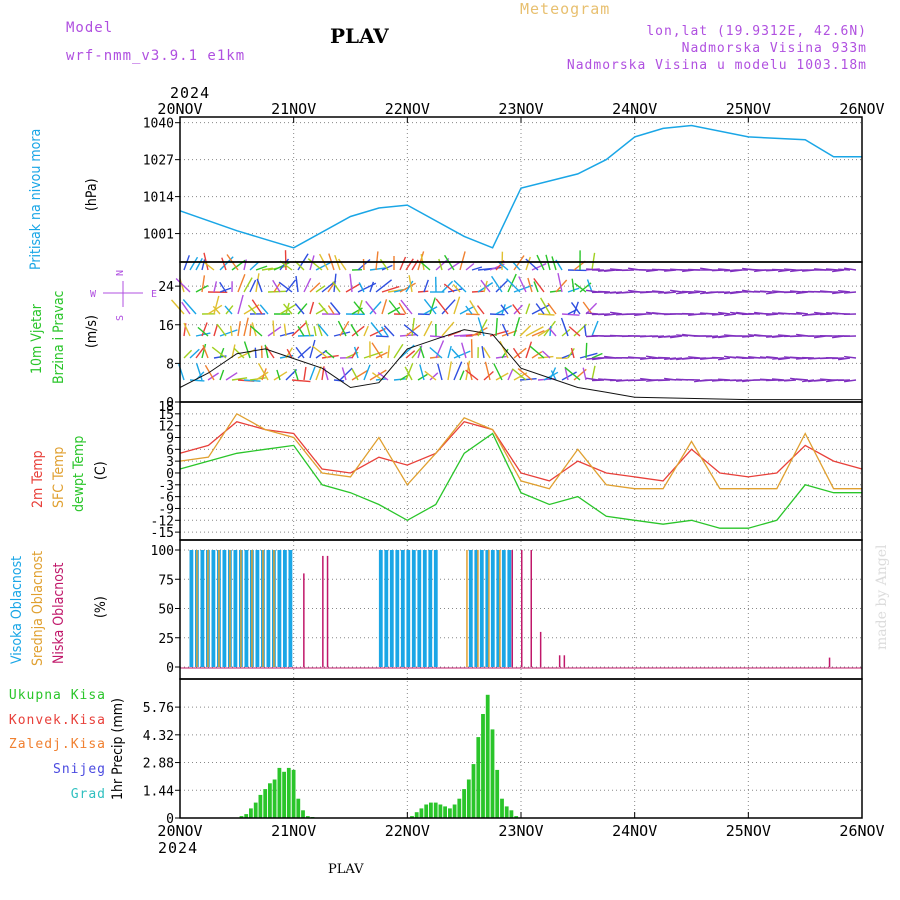 The image size is (900, 900). What do you see at coordinates (346, 869) in the screenshot?
I see `footer-station: PLAV` at bounding box center [346, 869].